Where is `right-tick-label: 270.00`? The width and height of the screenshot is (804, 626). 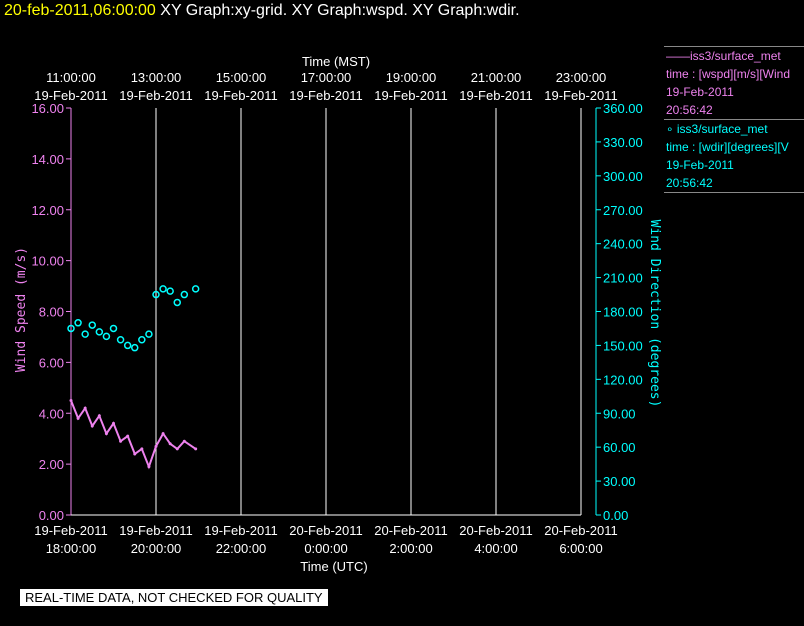 right-tick-label: 270.00 is located at coordinates (623, 210).